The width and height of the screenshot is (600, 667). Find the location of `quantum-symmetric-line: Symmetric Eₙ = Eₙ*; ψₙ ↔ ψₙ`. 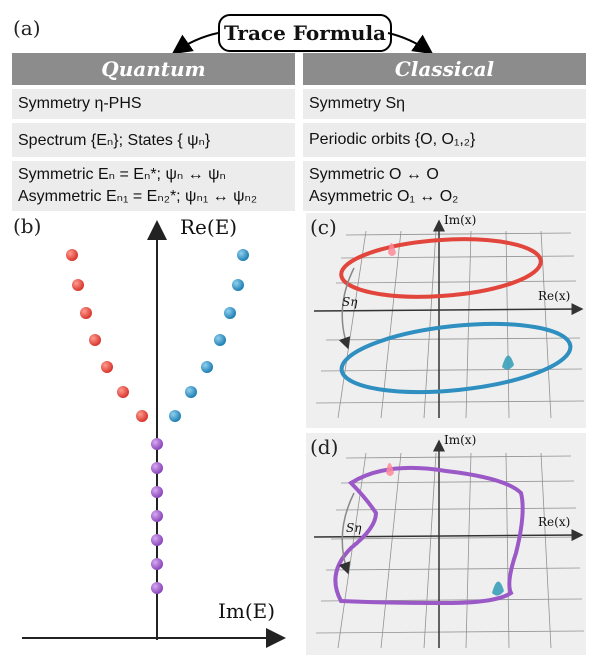

quantum-symmetric-line: Symmetric Eₙ = Eₙ*; ψₙ ↔ ψₙ is located at coordinates (122, 174).